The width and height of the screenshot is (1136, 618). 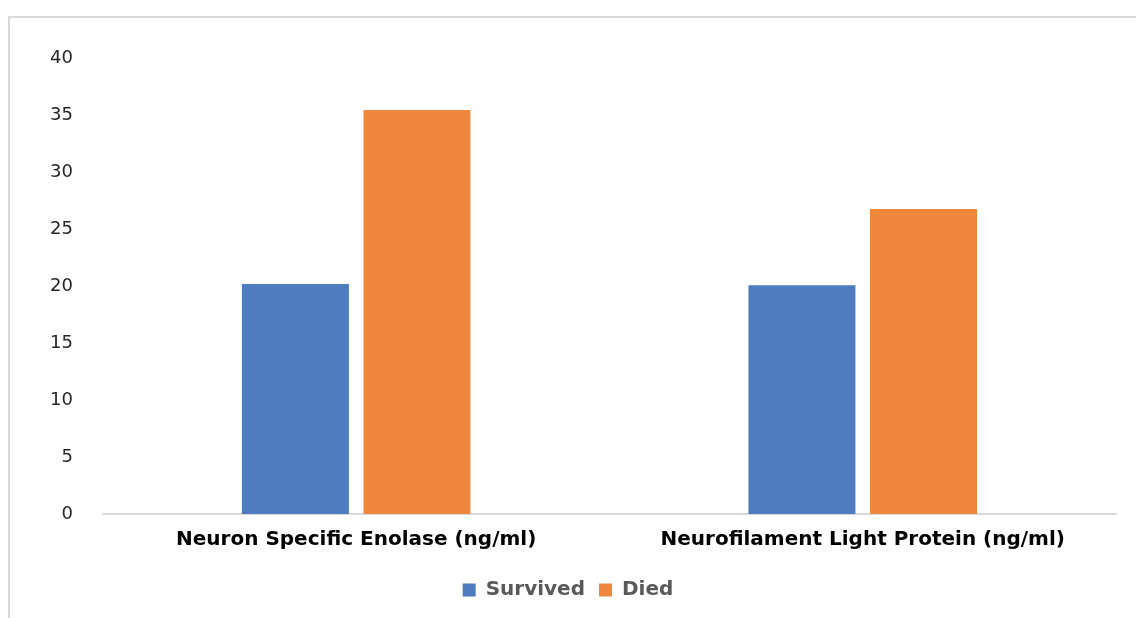 I want to click on y-tick-label: 40, so click(x=61, y=57).